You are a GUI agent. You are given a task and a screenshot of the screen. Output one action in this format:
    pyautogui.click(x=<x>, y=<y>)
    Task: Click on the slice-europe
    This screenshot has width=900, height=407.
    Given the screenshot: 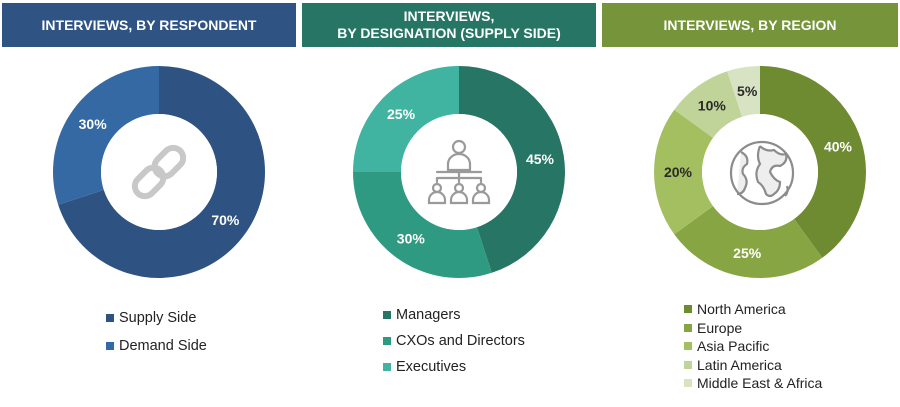 What is the action you would take?
    pyautogui.click(x=748, y=242)
    